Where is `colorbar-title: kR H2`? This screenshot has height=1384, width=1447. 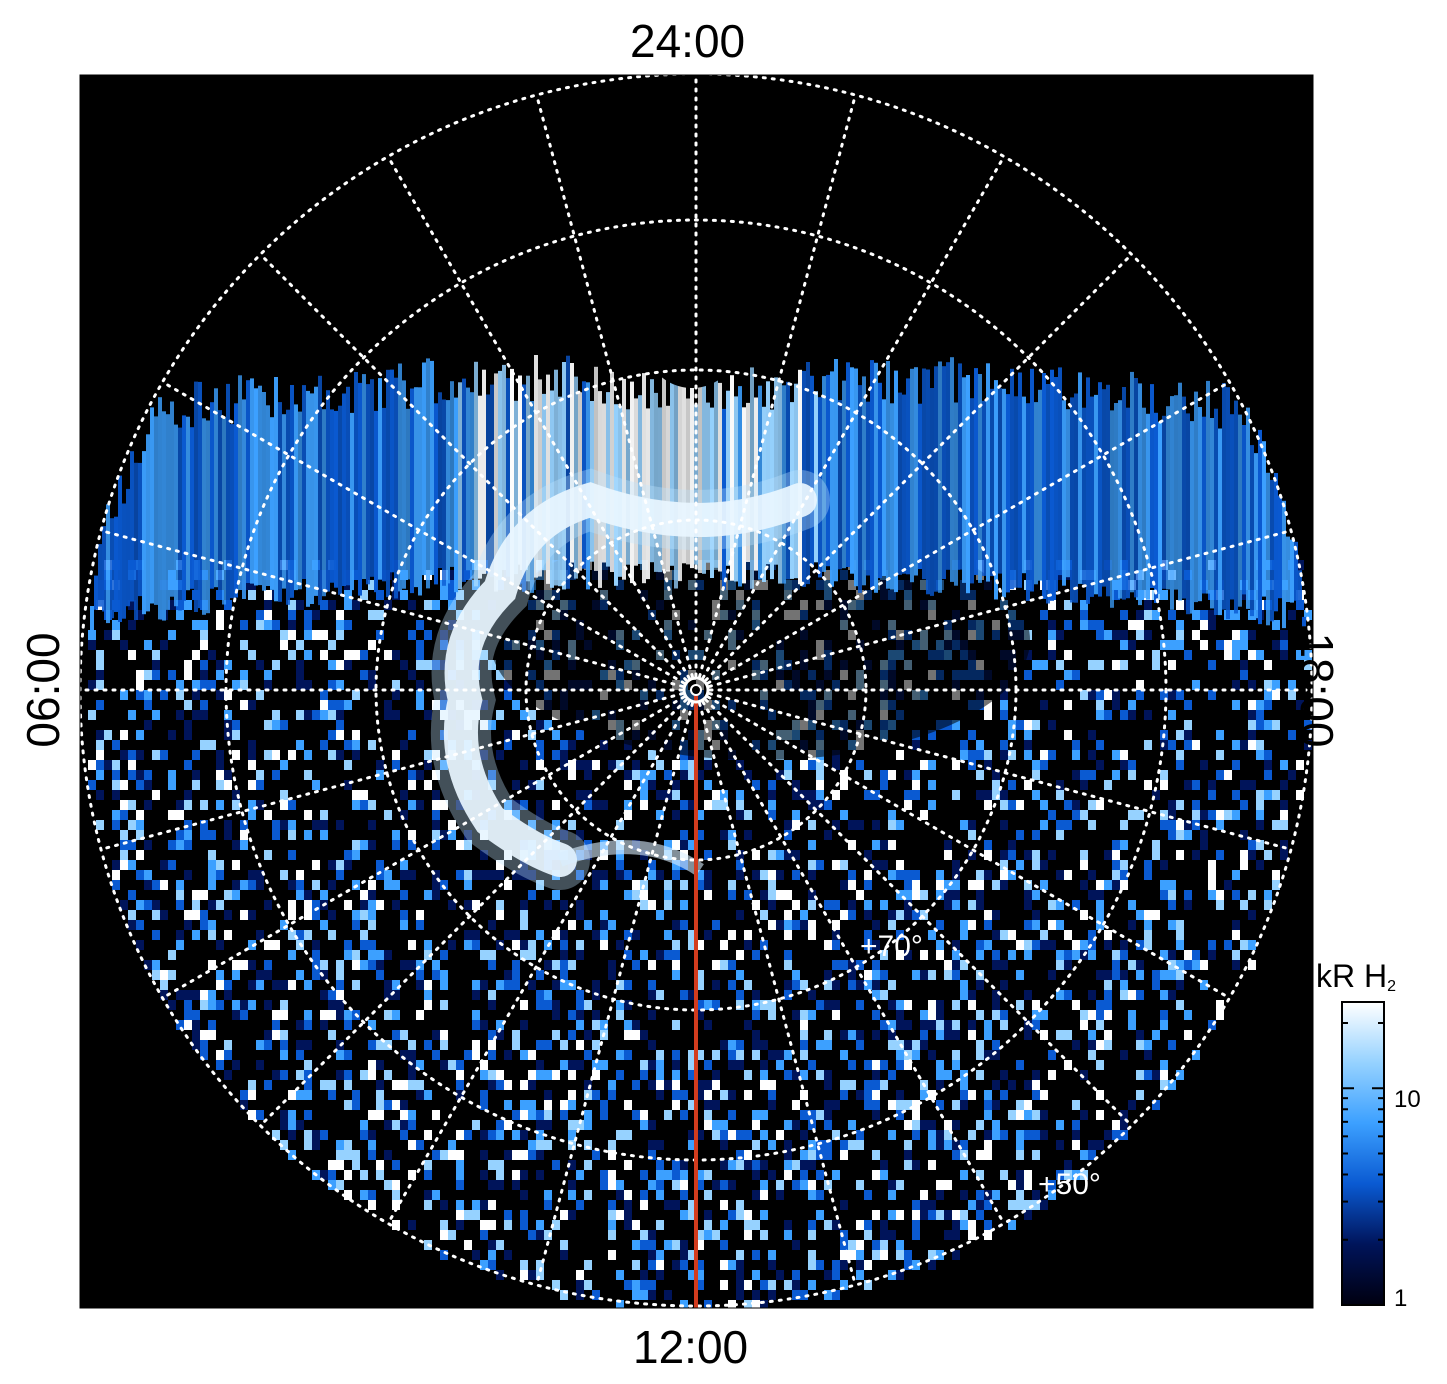 colorbar-title: kR H2 is located at coordinates (1356, 977).